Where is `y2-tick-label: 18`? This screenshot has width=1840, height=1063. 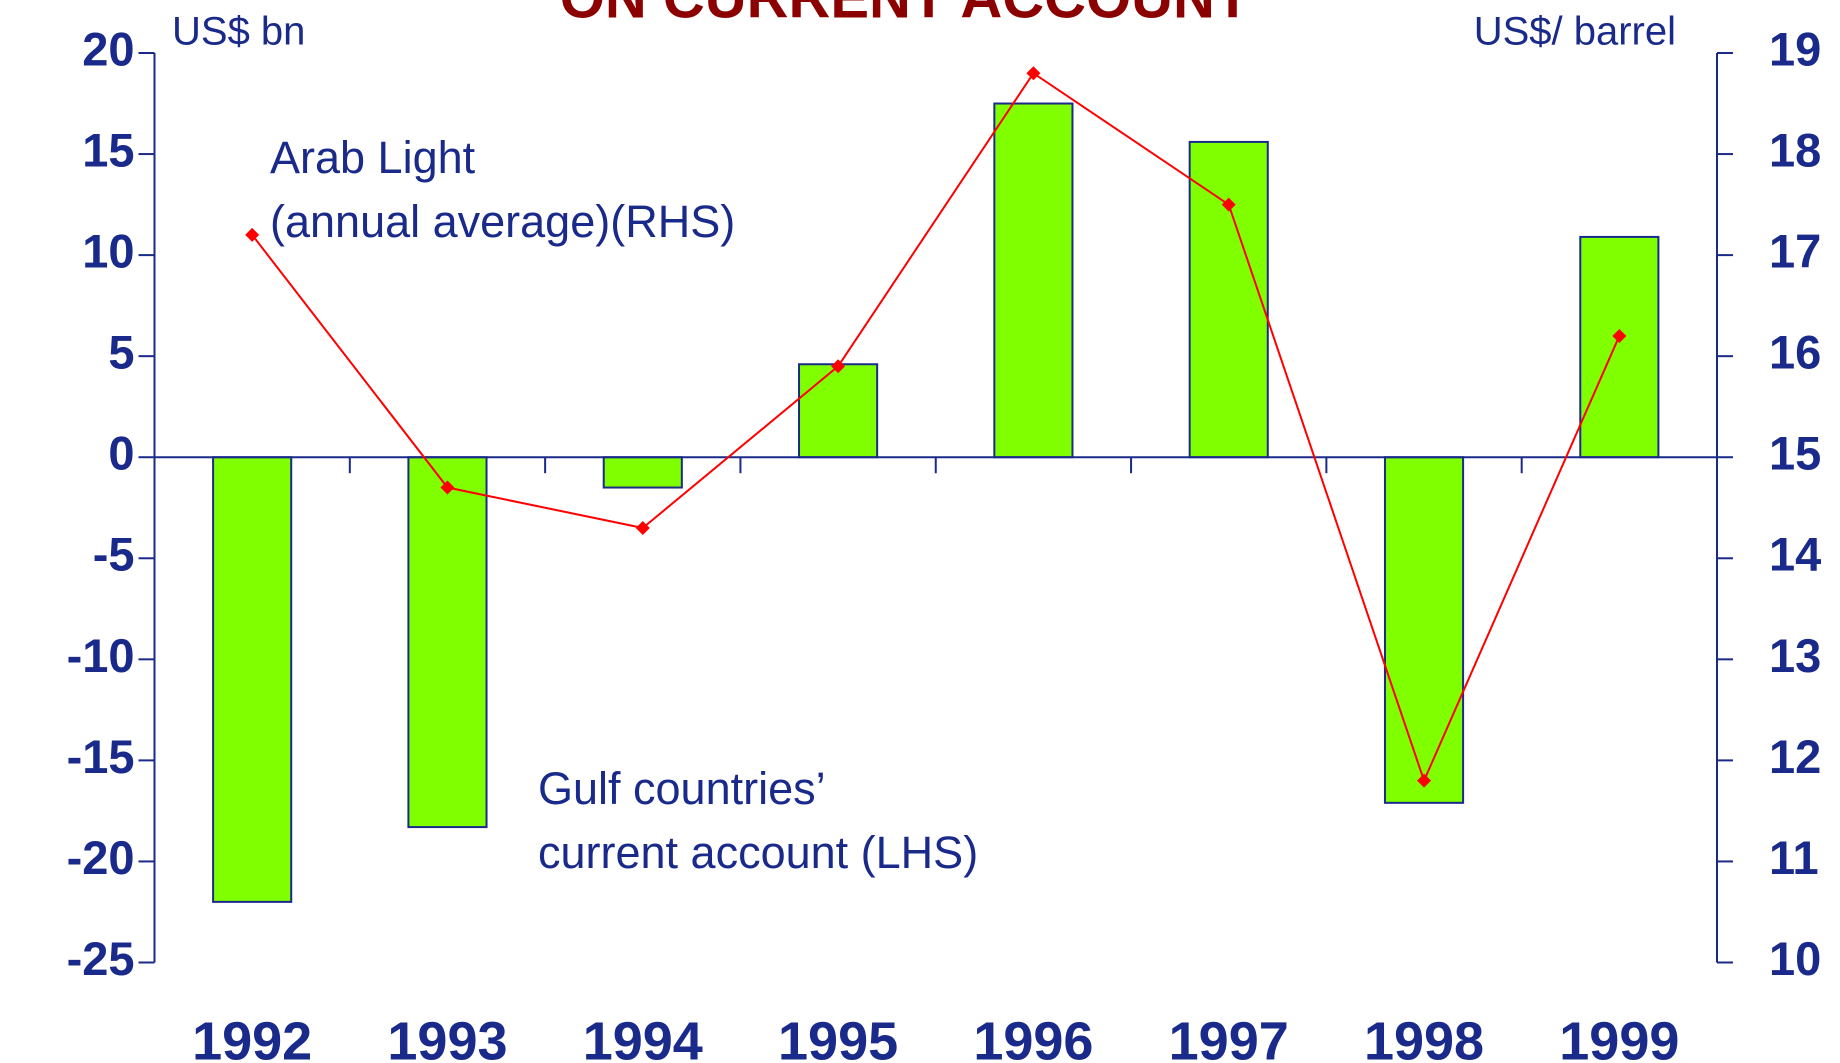
y2-tick-label: 18 is located at coordinates (1795, 149).